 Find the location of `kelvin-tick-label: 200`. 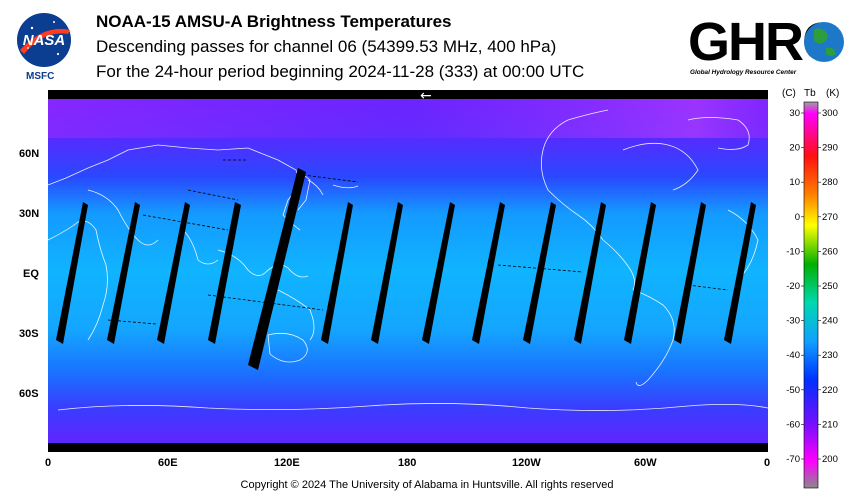

kelvin-tick-label: 200 is located at coordinates (830, 459).